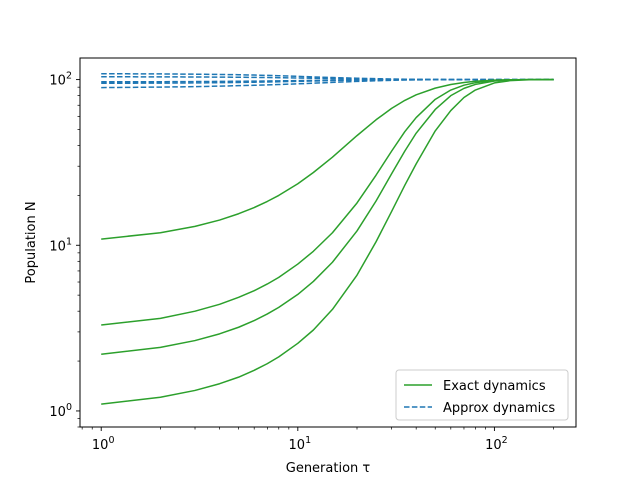  What do you see at coordinates (103, 444) in the screenshot?
I see `x-tick-label: 10⁰` at bounding box center [103, 444].